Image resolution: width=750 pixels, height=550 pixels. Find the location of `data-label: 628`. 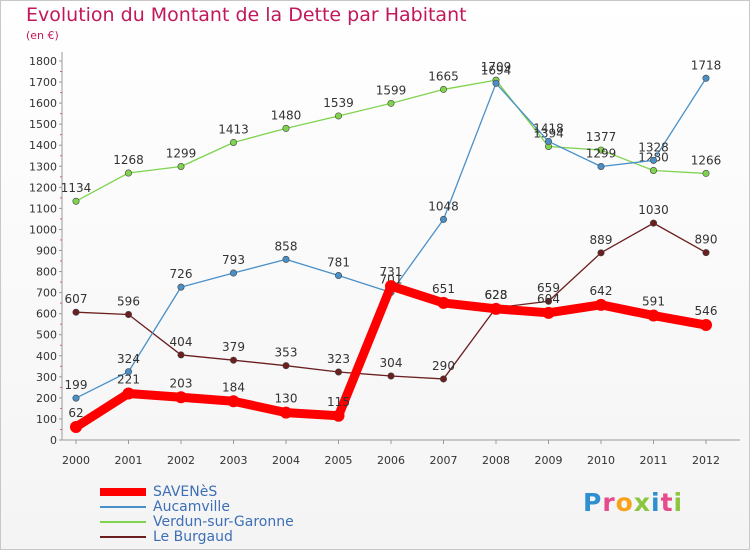

data-label: 628 is located at coordinates (496, 295).